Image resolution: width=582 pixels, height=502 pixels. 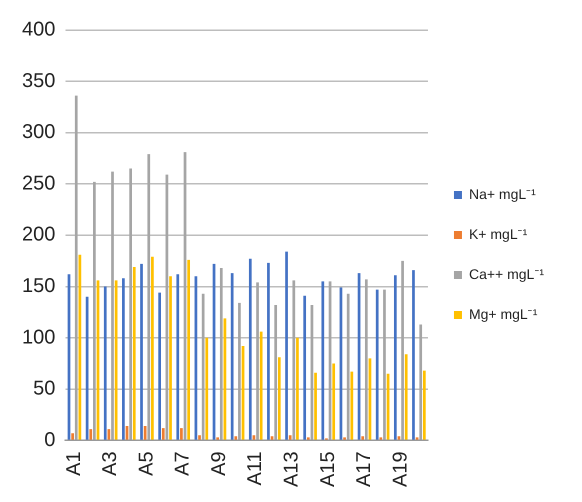 I want to click on y-tick-label: 400, so click(x=39, y=29).